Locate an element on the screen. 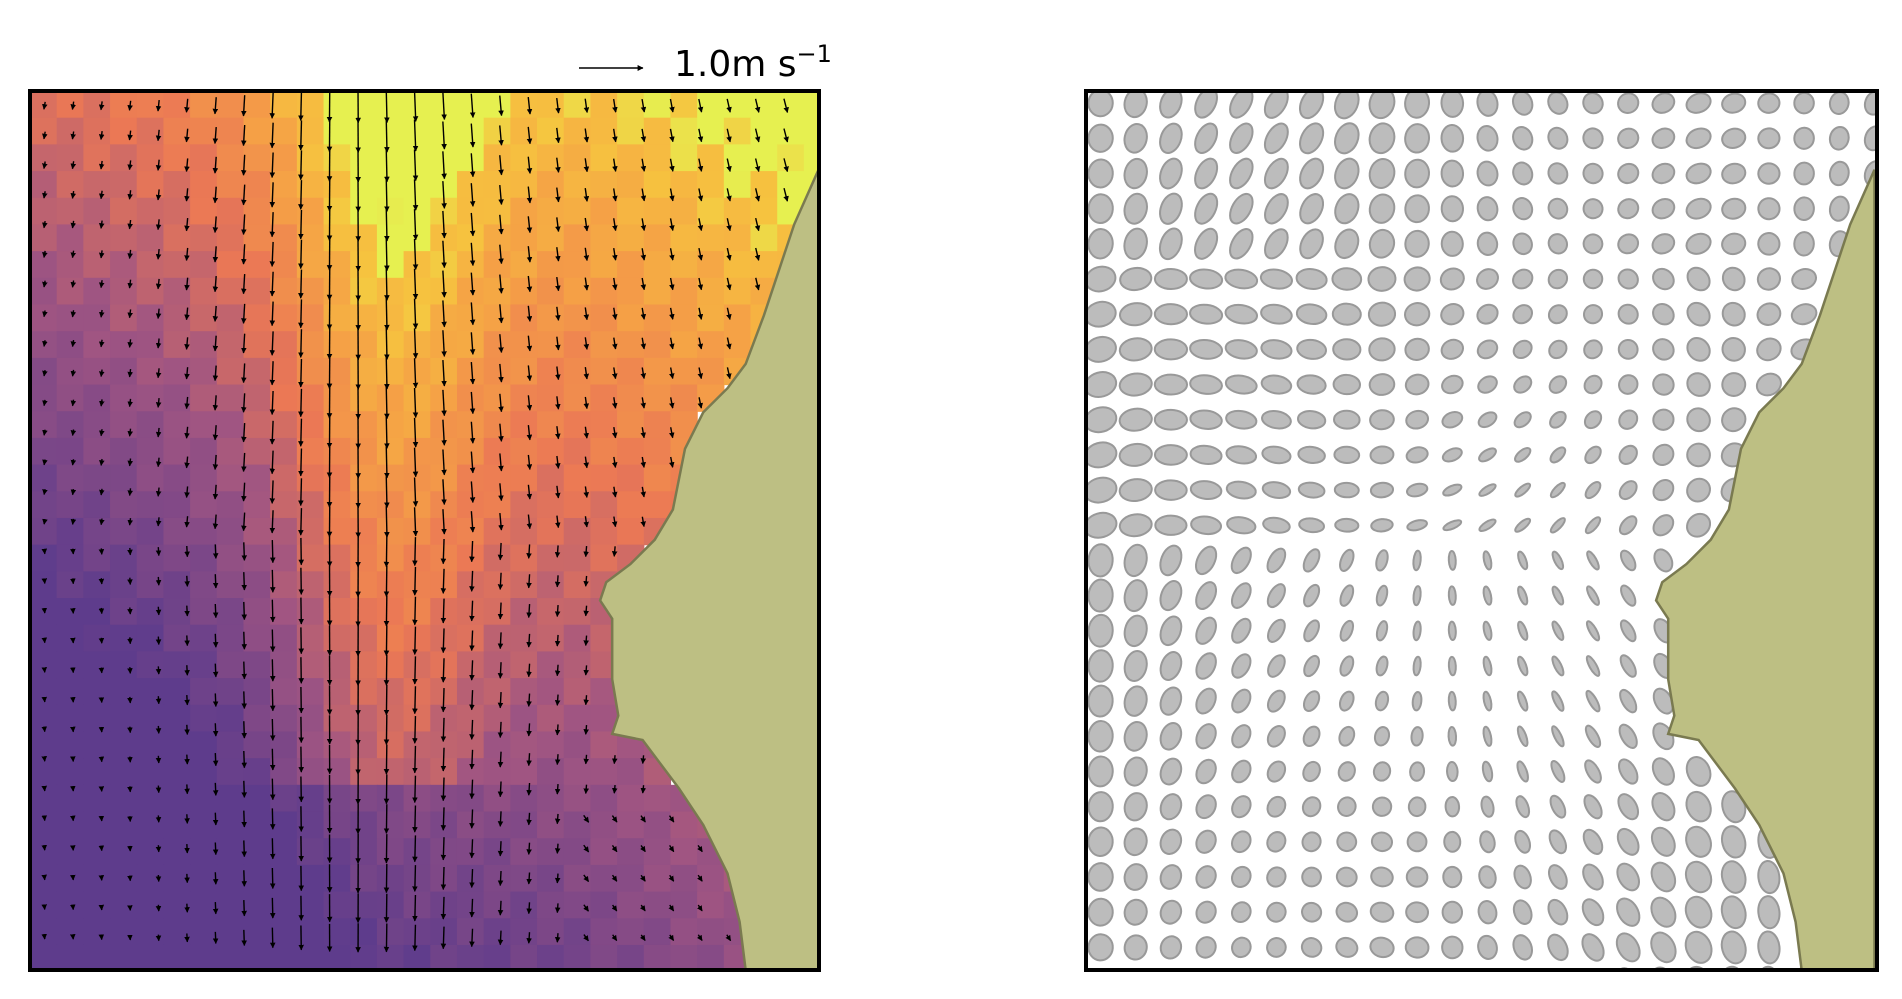  key-exponent: −1 is located at coordinates (814, 54).